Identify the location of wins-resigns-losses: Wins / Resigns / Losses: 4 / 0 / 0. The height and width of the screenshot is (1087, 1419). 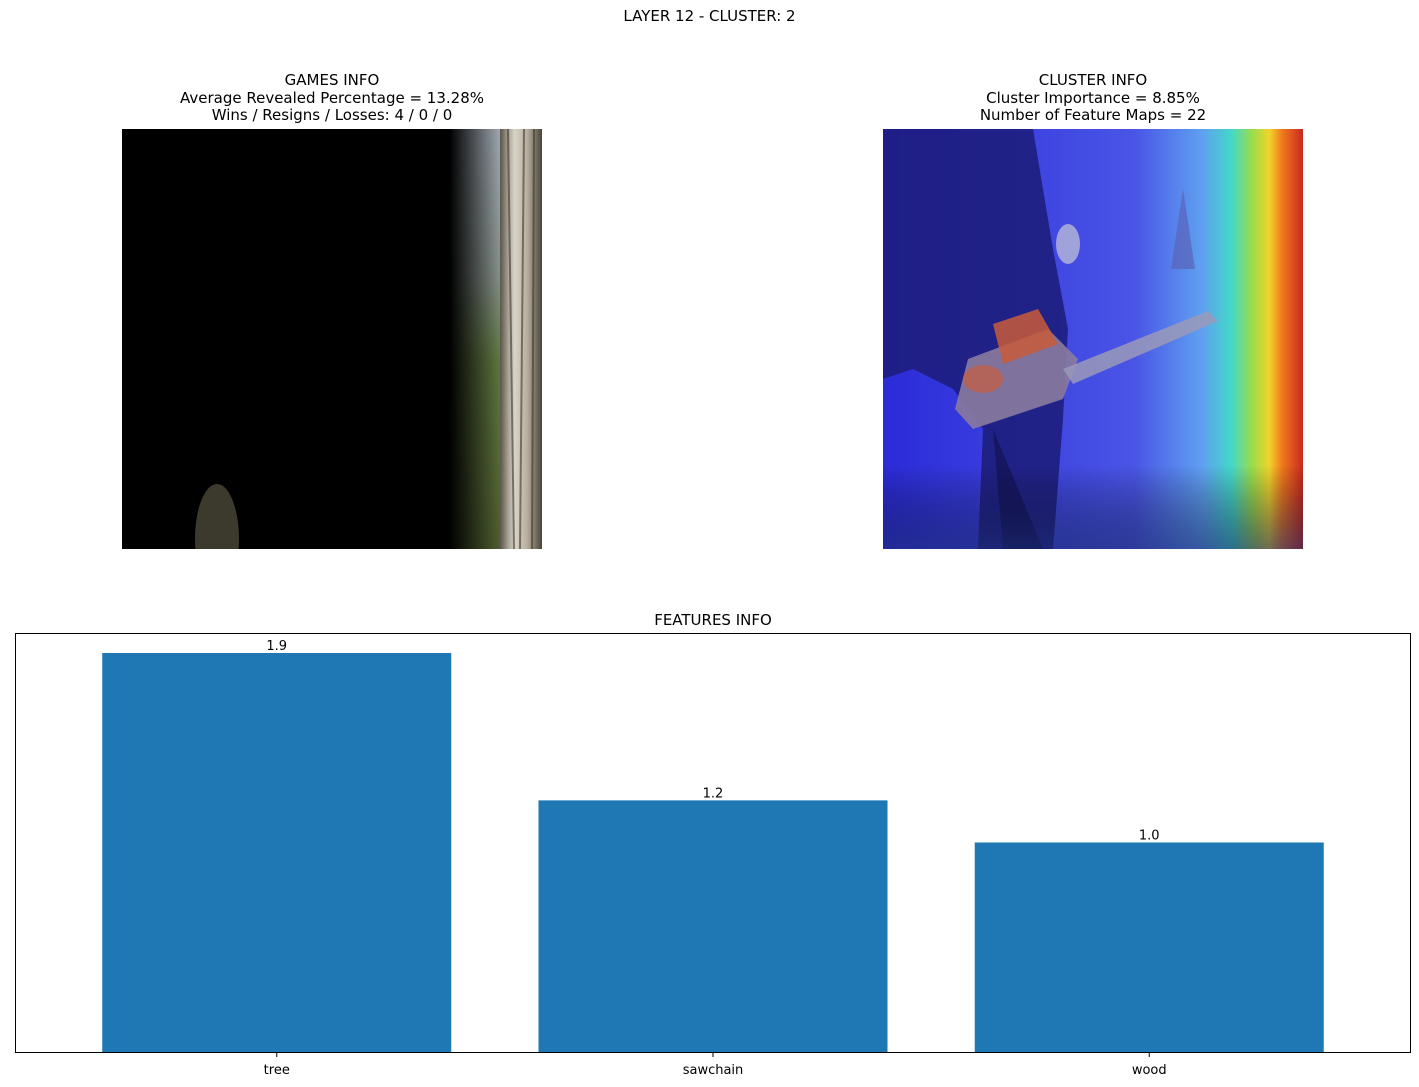
(332, 115).